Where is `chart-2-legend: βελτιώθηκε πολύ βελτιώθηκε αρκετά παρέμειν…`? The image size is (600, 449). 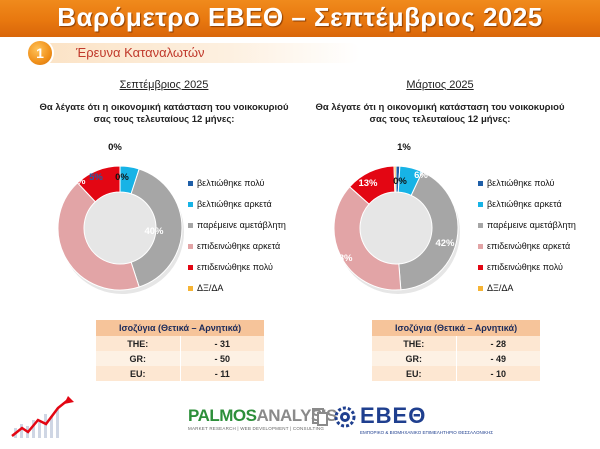
chart-2-legend: βελτιώθηκε πολύ βελτιώθηκε αρκετά παρέμειν… is located at coordinates (533, 238).